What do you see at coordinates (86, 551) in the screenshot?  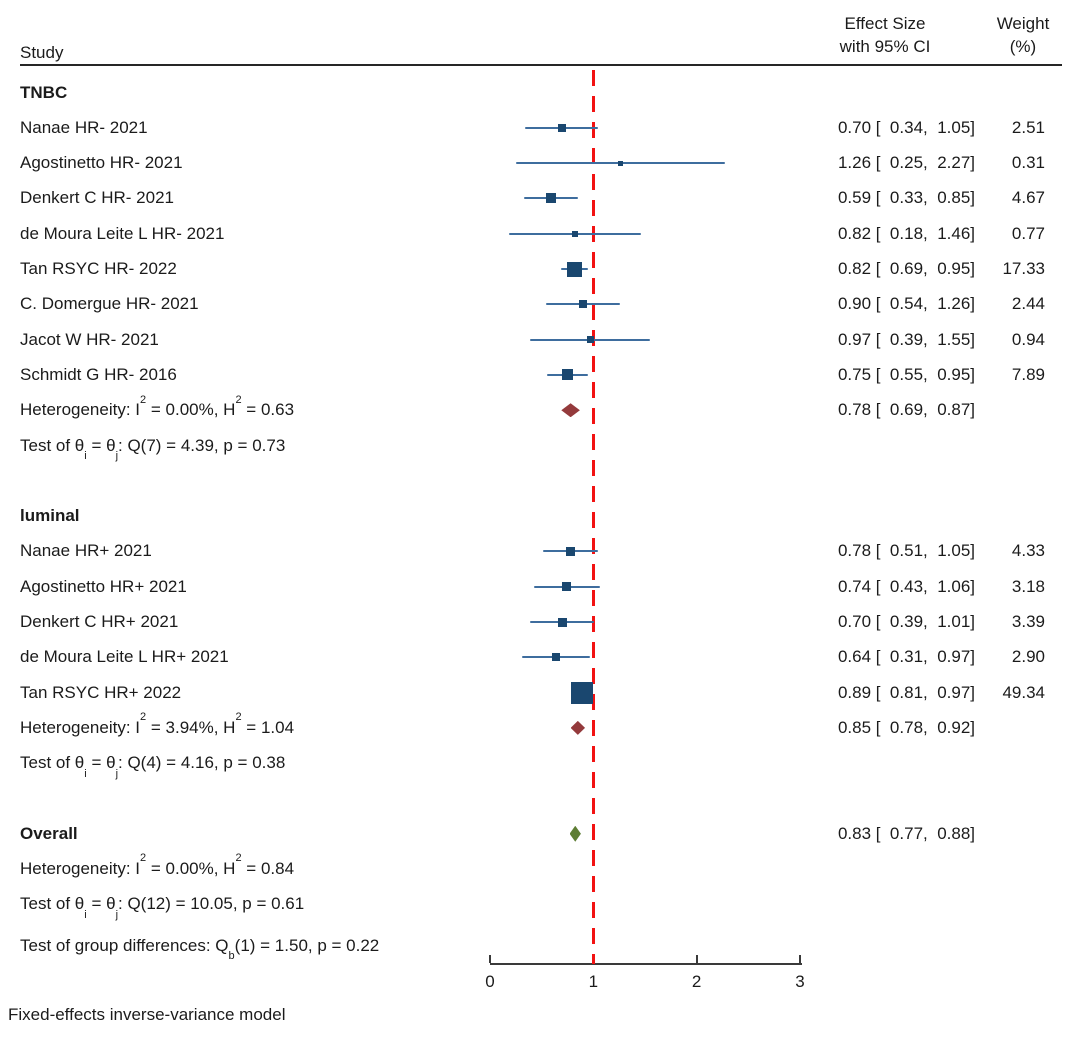 I see `study-label: Nanae HR+ 2021` at bounding box center [86, 551].